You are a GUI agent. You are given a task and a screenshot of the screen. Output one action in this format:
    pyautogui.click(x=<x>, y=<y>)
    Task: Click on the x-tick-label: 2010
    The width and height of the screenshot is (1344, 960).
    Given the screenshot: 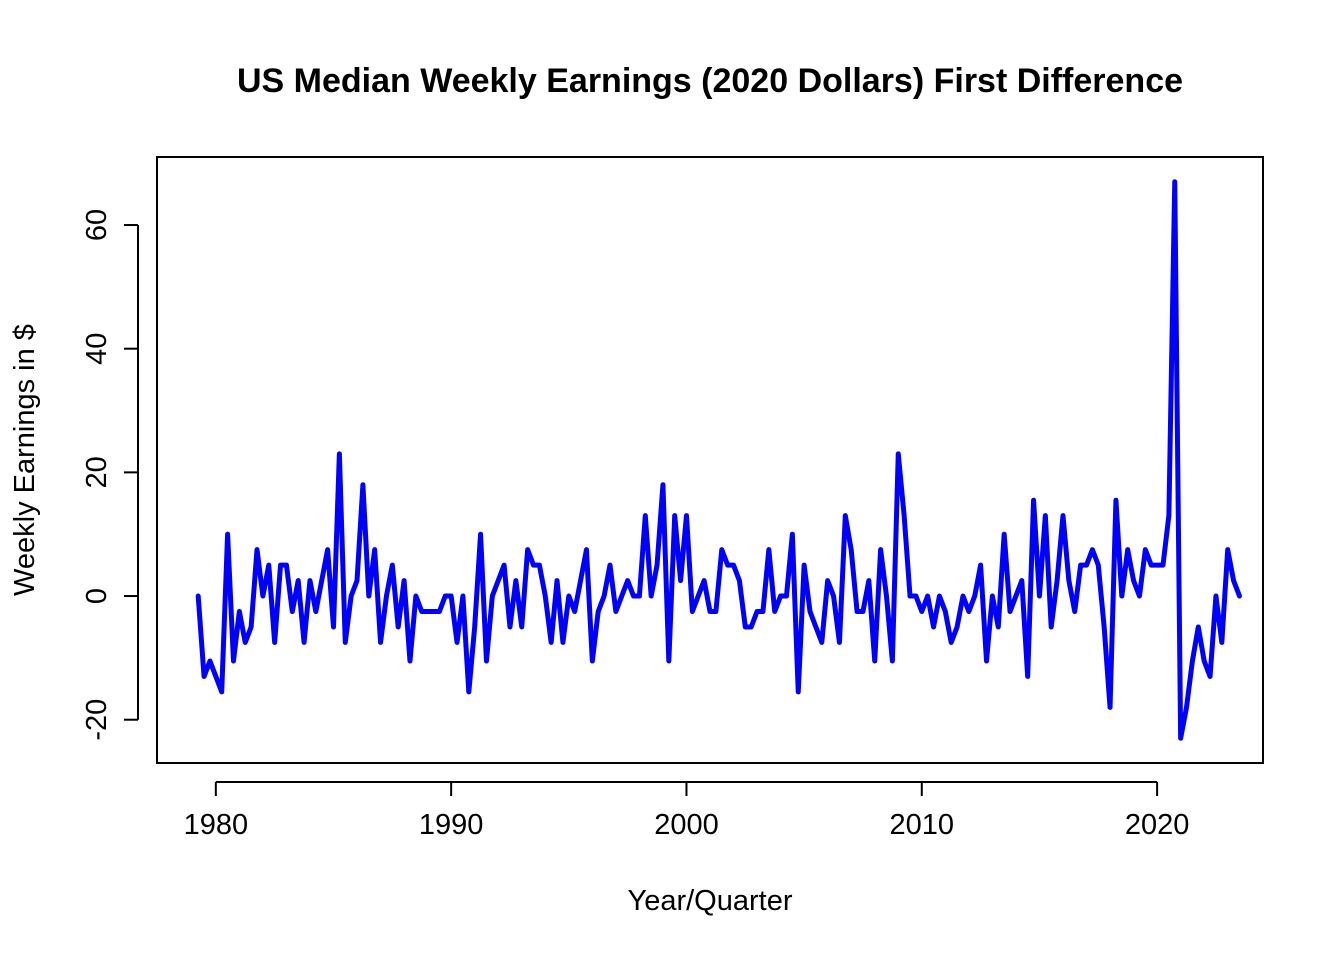 What is the action you would take?
    pyautogui.click(x=922, y=825)
    